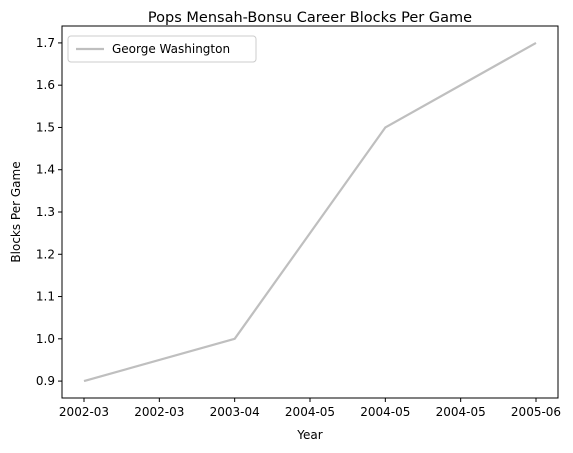 The image size is (573, 453). I want to click on x-tick-label: 2005-06, so click(536, 412).